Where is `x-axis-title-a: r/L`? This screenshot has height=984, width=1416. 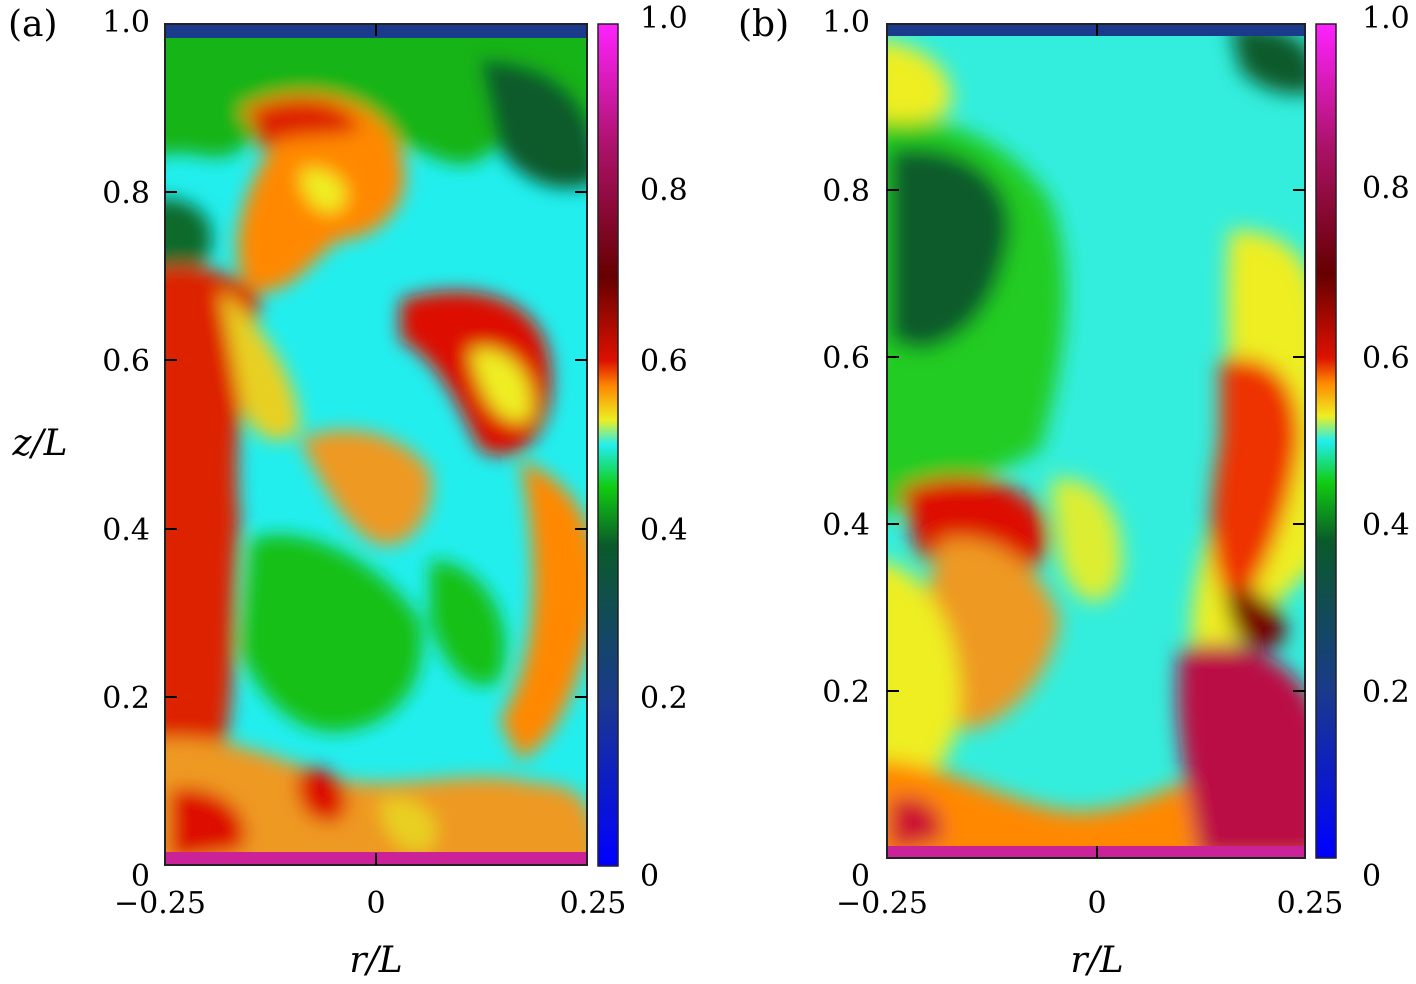
x-axis-title-a: r/L is located at coordinates (375, 960).